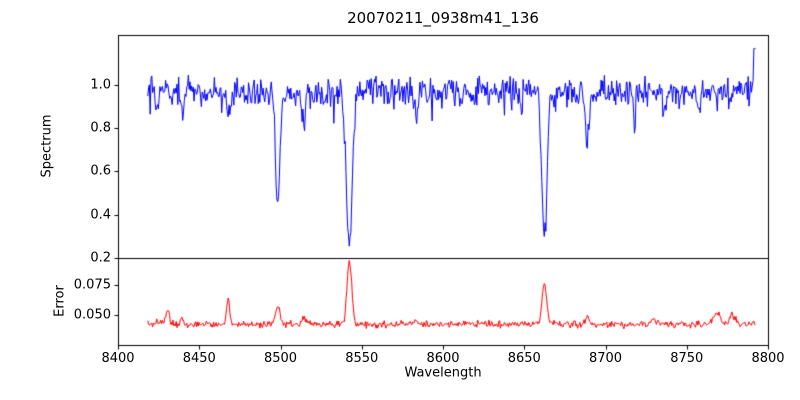  What do you see at coordinates (100, 128) in the screenshot?
I see `spectrum-y-tick-label: 0.8` at bounding box center [100, 128].